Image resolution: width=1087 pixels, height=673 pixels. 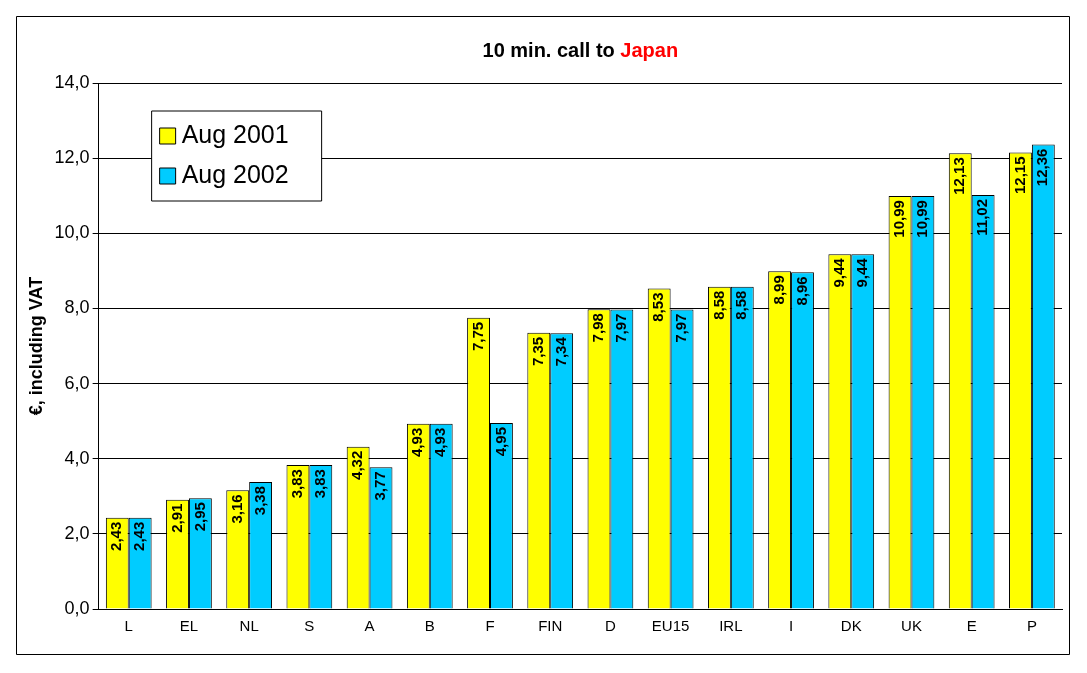 I want to click on y-tick-label: 2,0, so click(x=77, y=532).